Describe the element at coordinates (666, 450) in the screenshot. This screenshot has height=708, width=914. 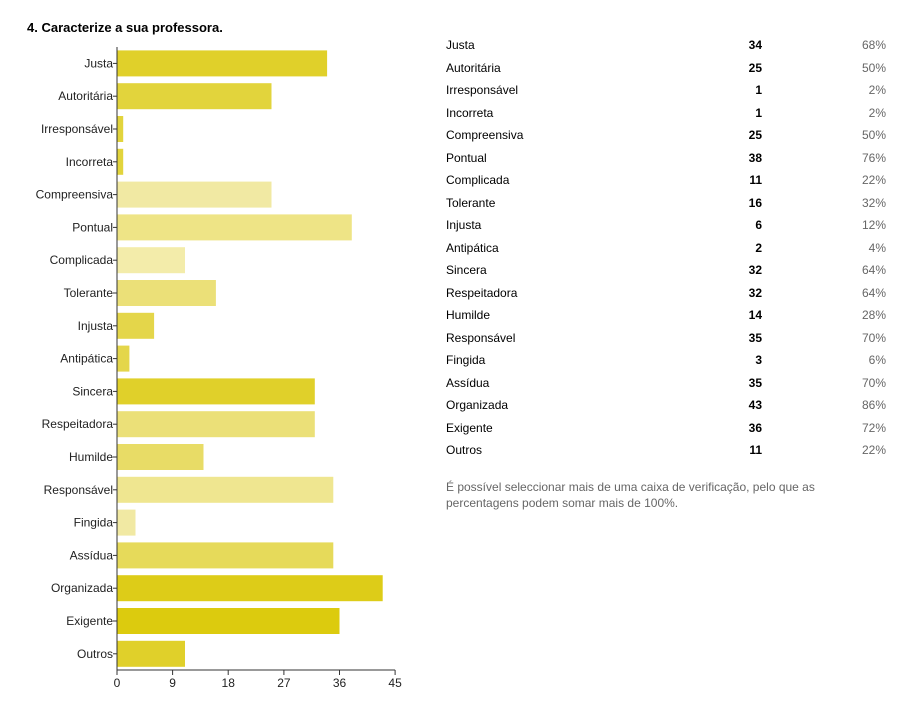
I see `table-row: Outros 11 22%` at that location.